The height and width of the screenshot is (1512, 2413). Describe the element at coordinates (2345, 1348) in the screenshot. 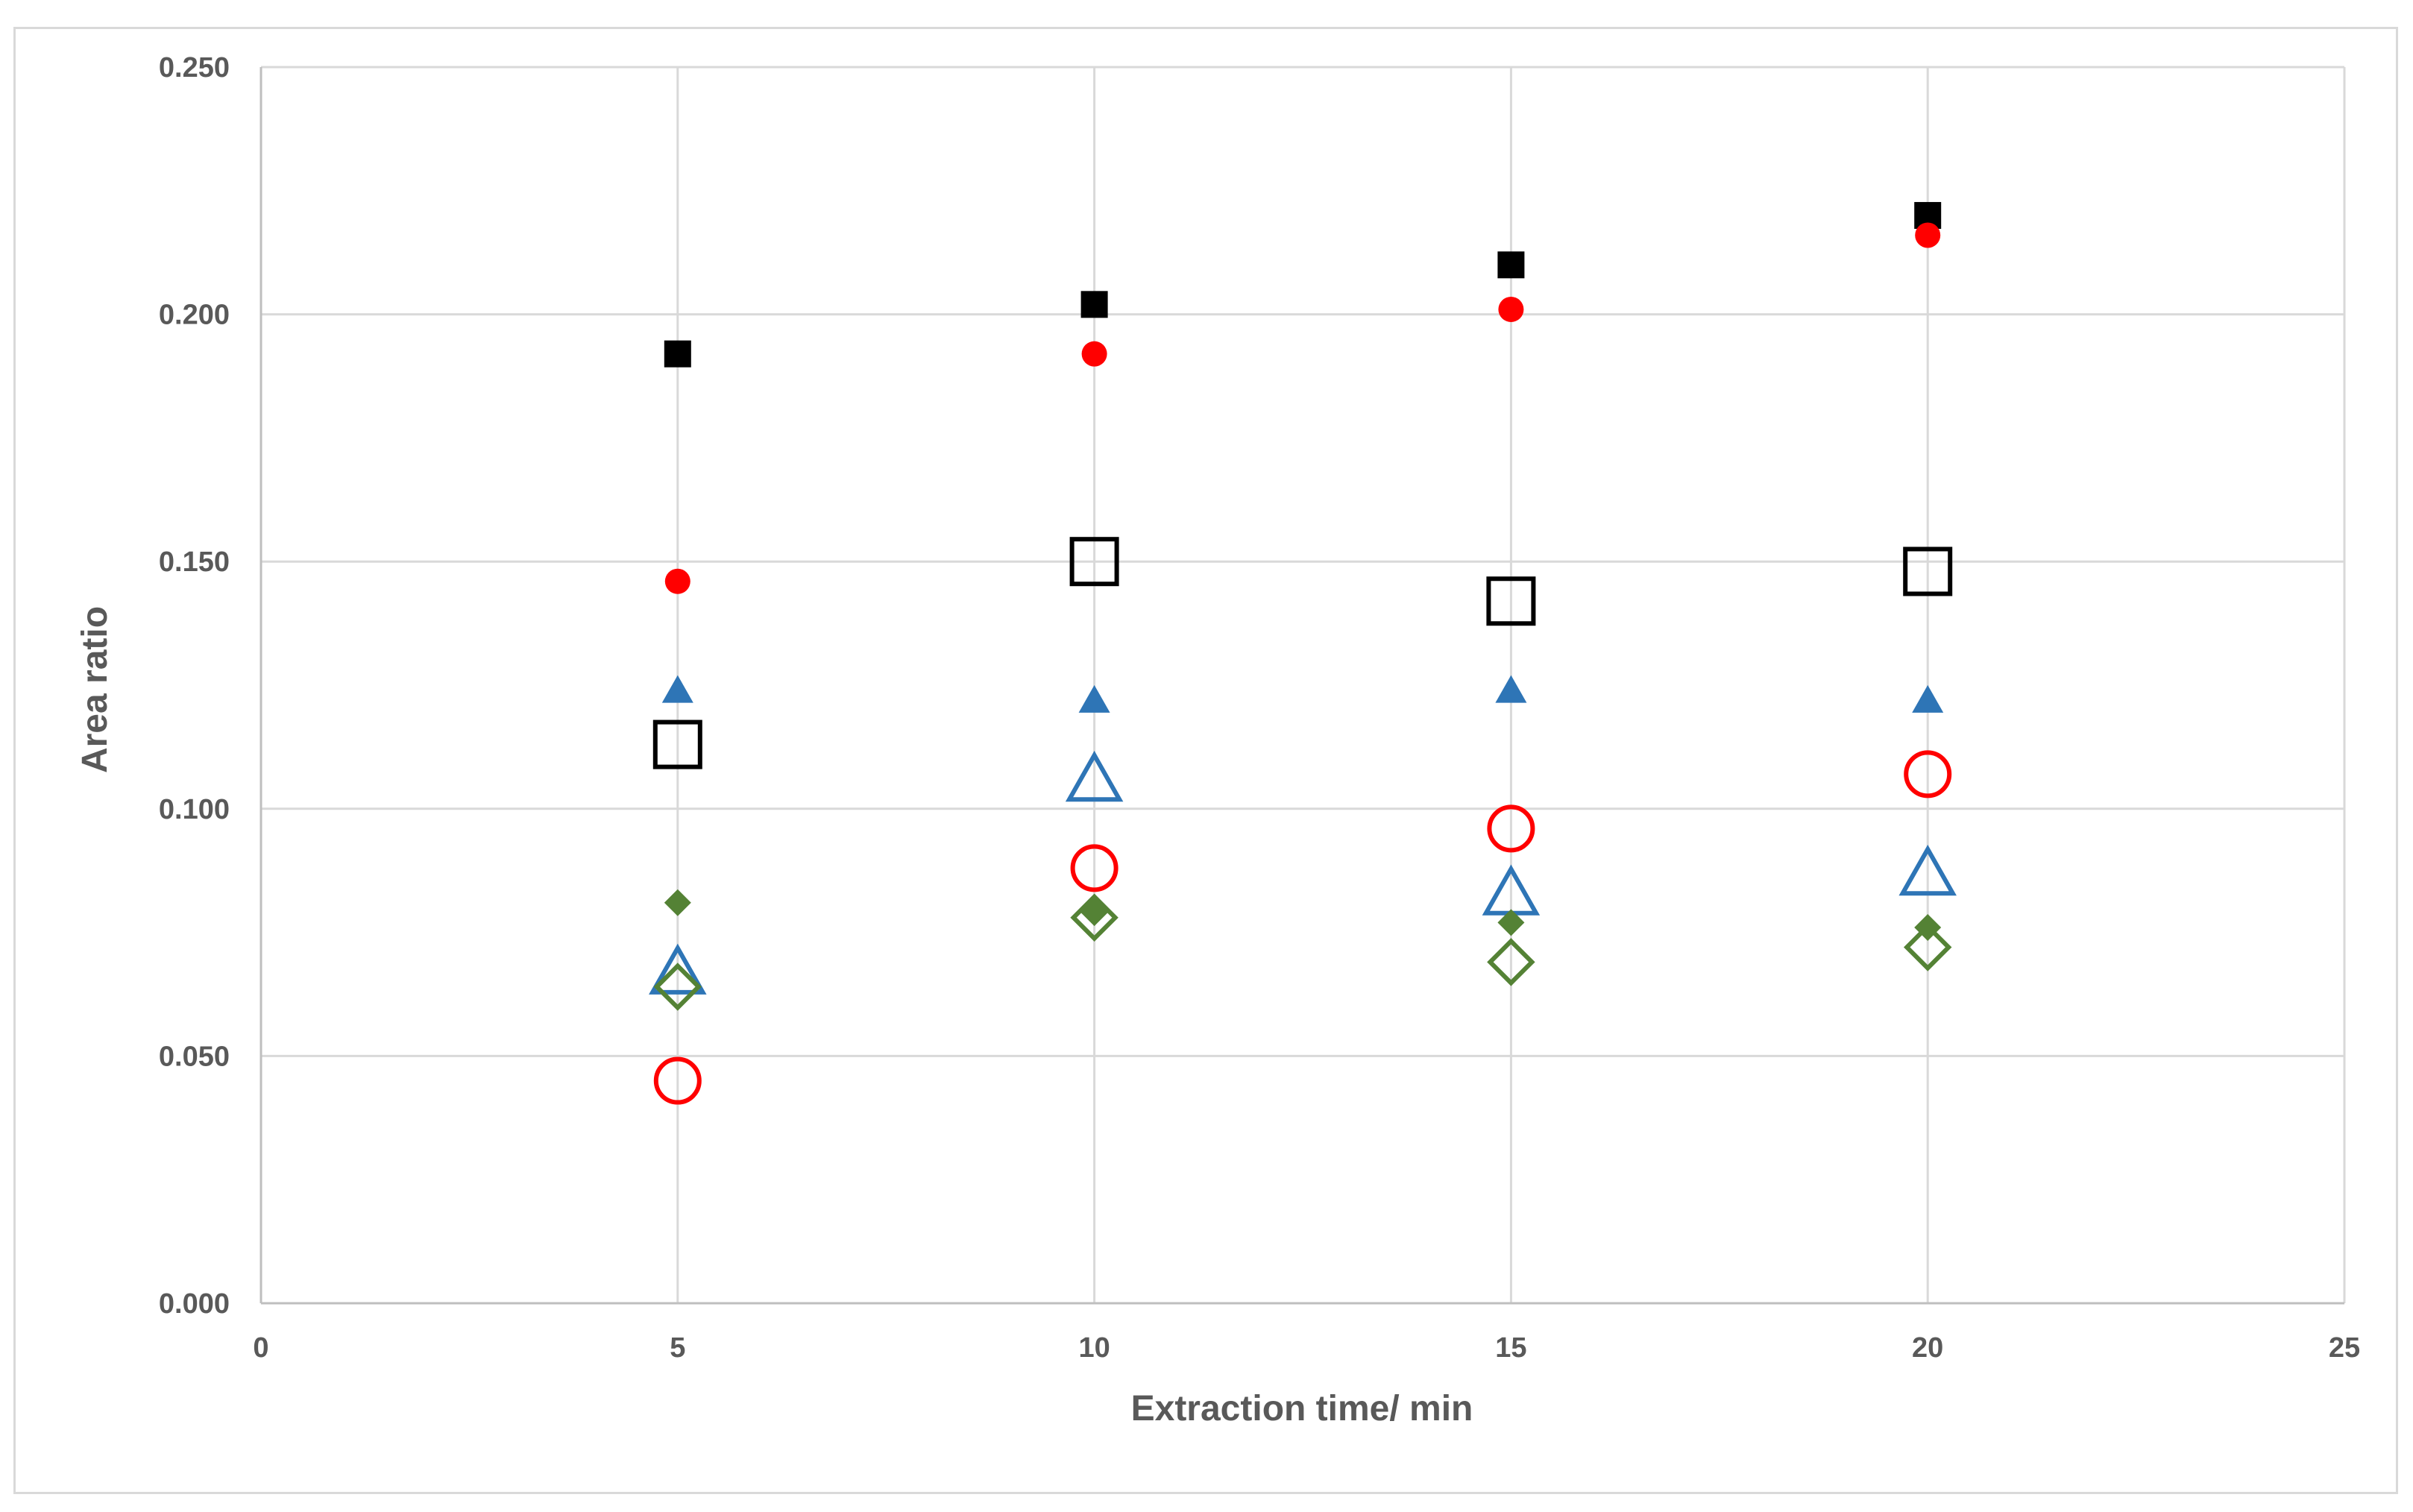

I see `x-tick-label: 25` at that location.